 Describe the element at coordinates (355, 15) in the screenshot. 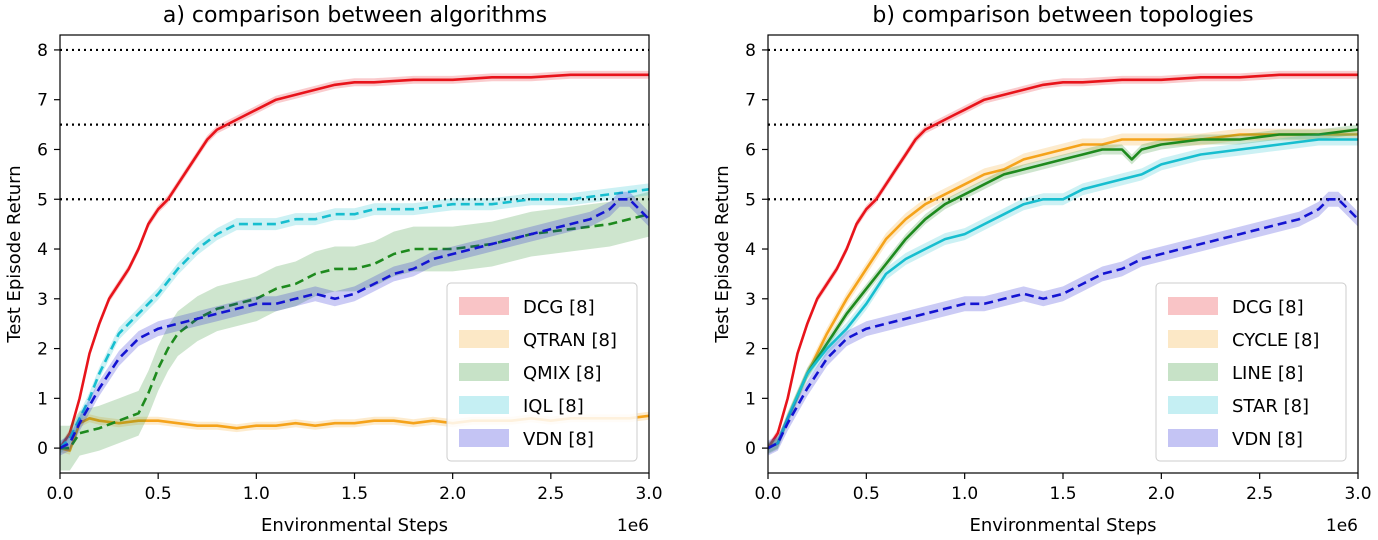

I see `chart-title: a) comparison between algorithms` at that location.